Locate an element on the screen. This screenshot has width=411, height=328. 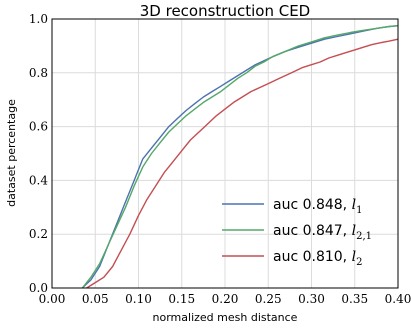
legend-label-subscript: 1 is located at coordinates (359, 210).